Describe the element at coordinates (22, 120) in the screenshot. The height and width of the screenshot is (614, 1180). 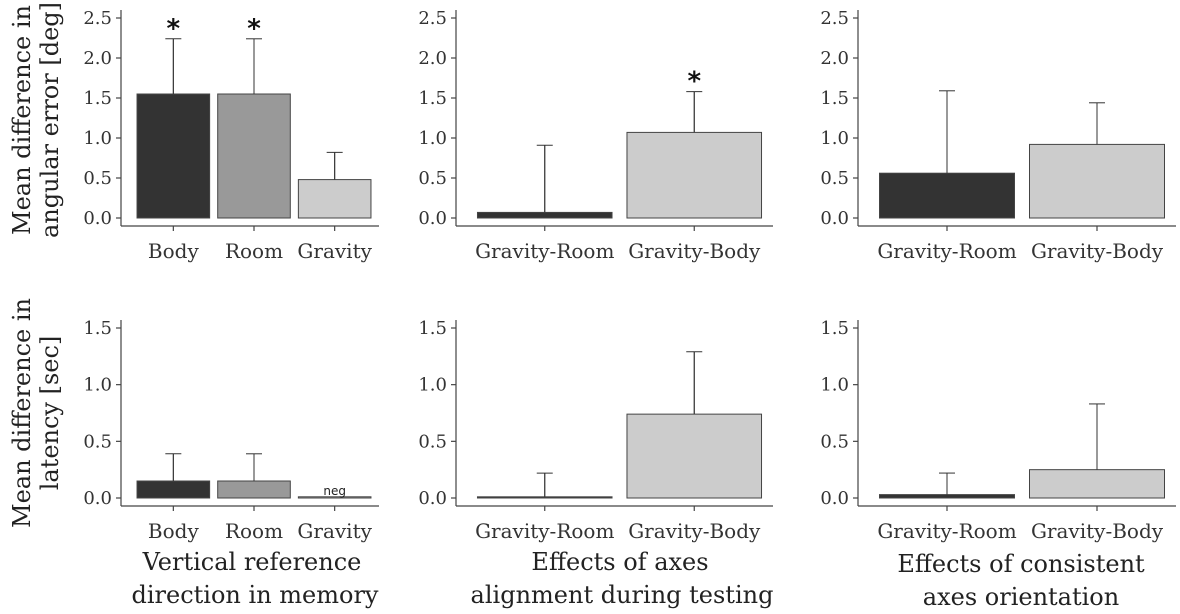
I see `row-label-top-line1: Mean difference in` at that location.